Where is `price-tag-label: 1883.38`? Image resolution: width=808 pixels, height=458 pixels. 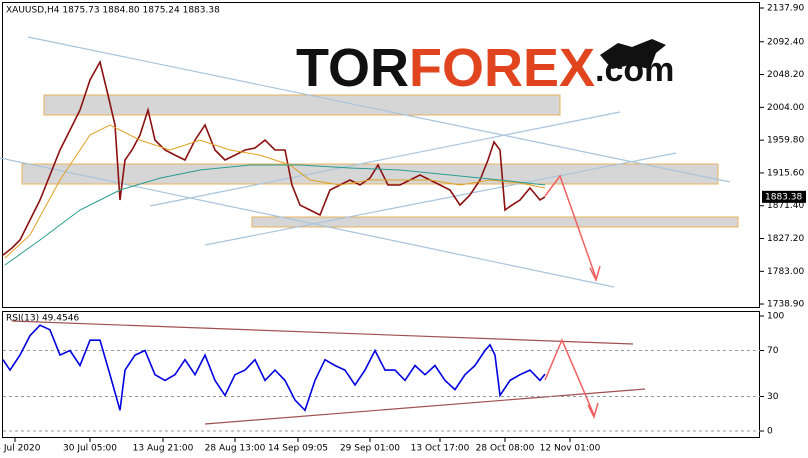
price-tag-label: 1883.38 is located at coordinates (783, 197).